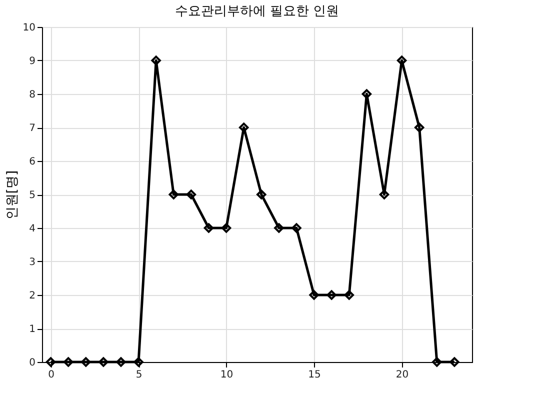  What do you see at coordinates (32, 162) in the screenshot?
I see `y-tick-label: 6` at bounding box center [32, 162].